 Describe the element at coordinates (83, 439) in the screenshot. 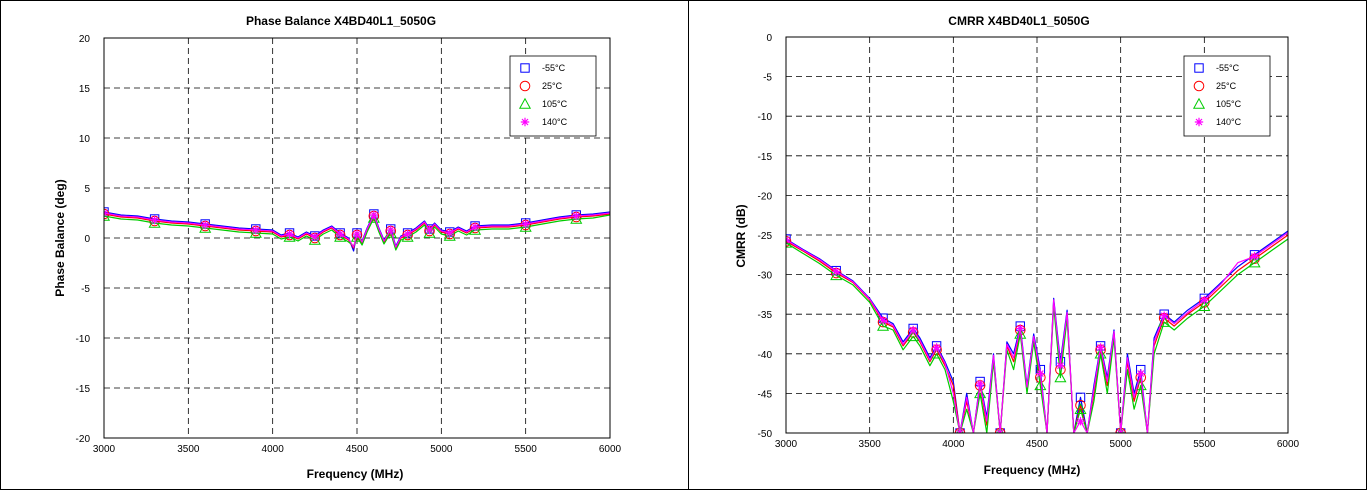

I see `y-tick-label: -20` at that location.